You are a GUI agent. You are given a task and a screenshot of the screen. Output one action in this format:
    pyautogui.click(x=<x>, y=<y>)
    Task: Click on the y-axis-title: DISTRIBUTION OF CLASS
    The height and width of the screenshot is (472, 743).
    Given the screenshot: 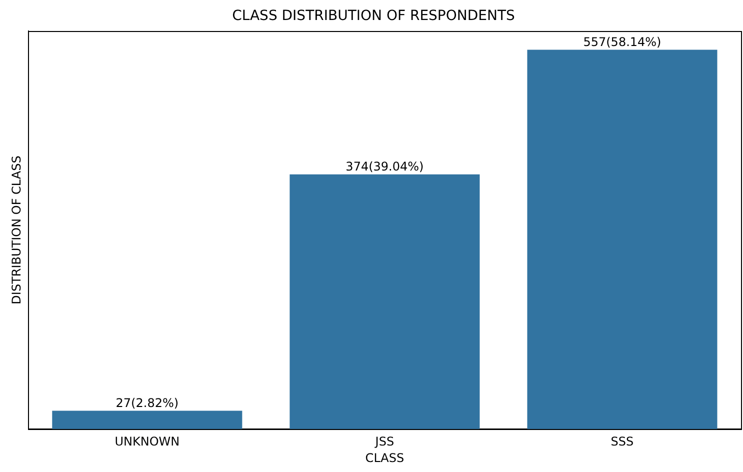 What is the action you would take?
    pyautogui.click(x=16, y=230)
    